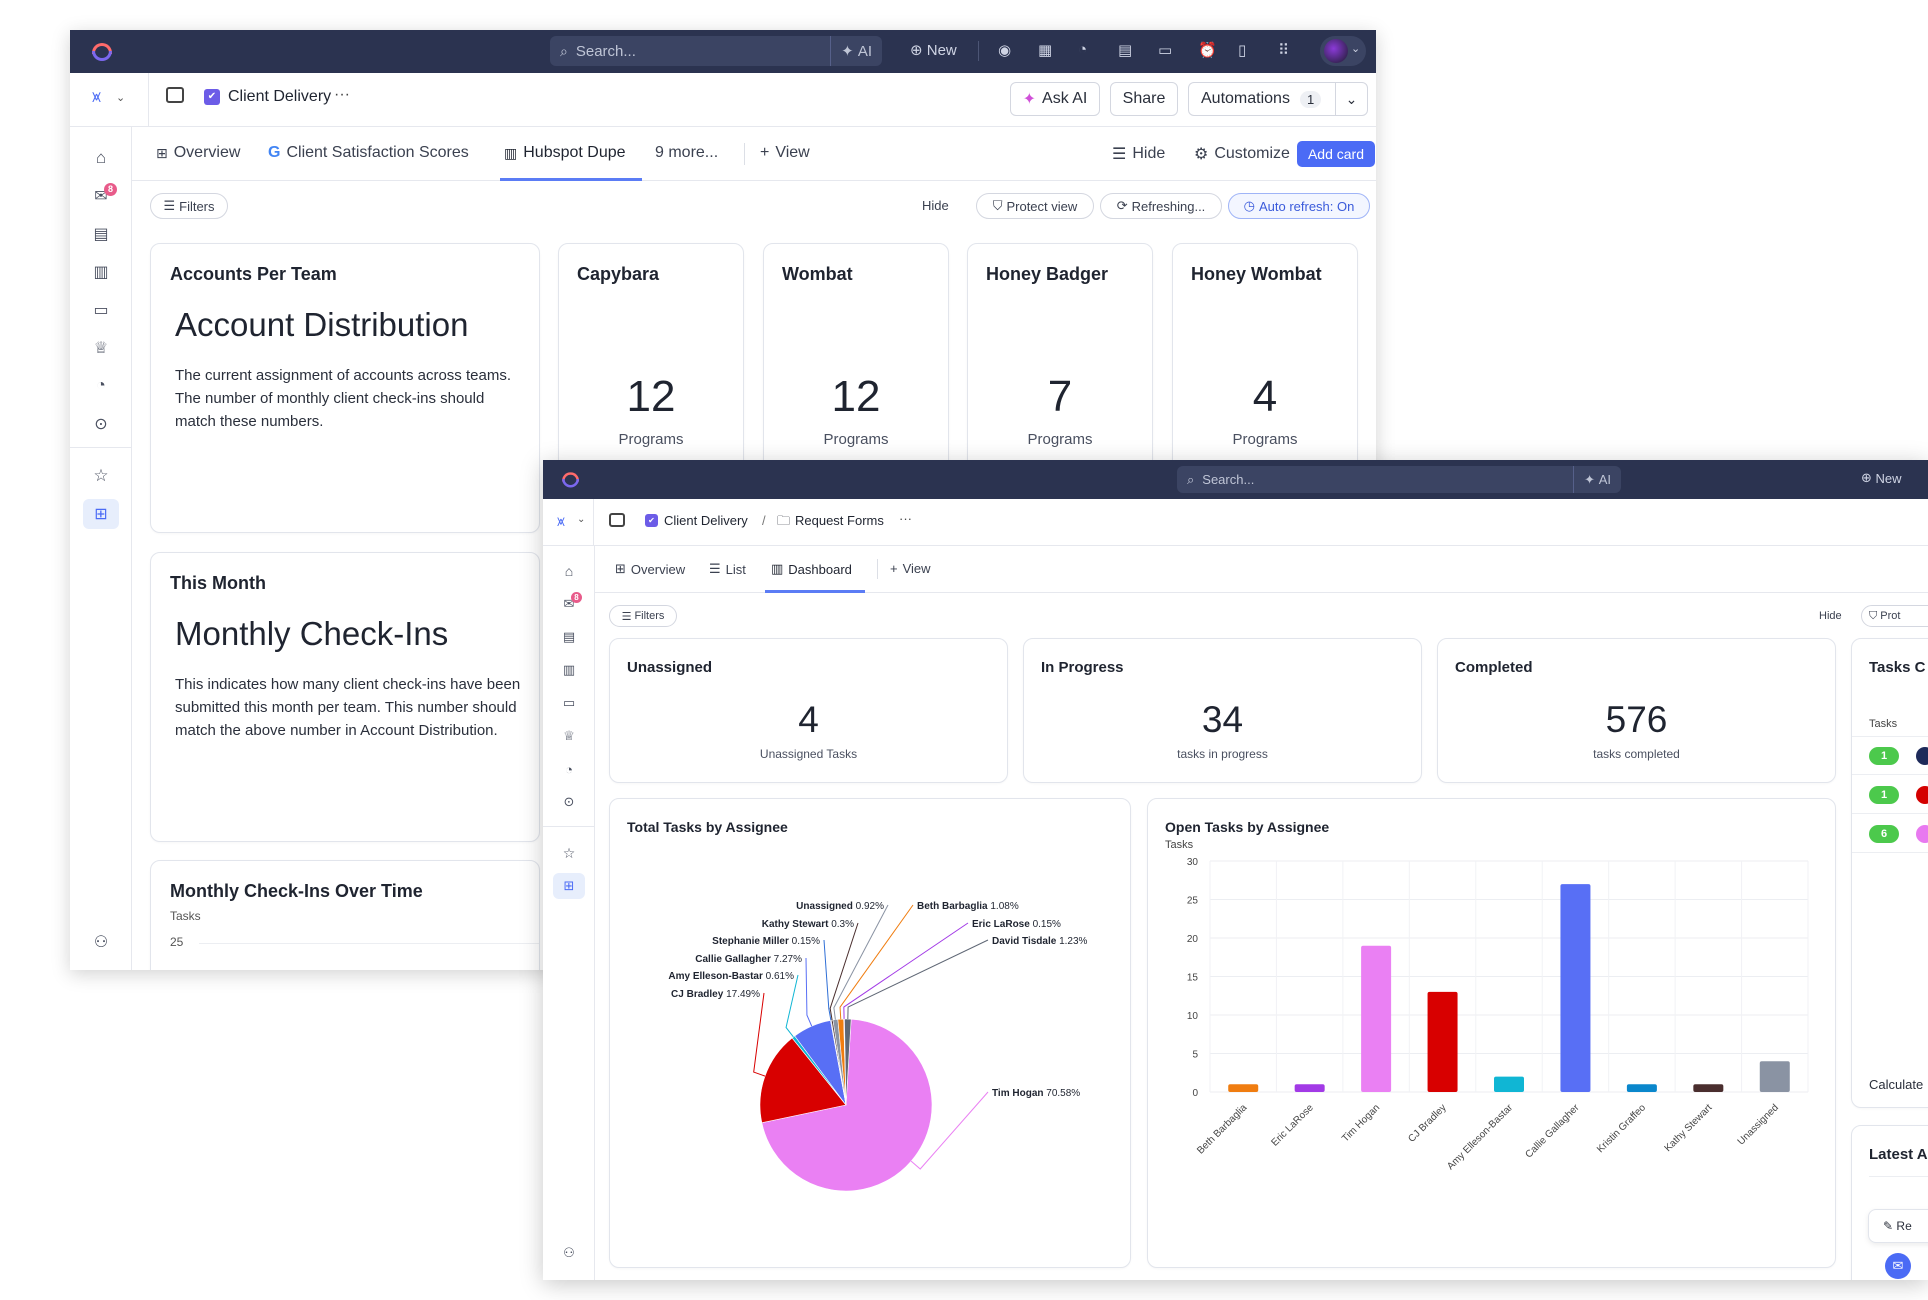  I want to click on activity-item: ✎ Re, so click(1898, 1226).